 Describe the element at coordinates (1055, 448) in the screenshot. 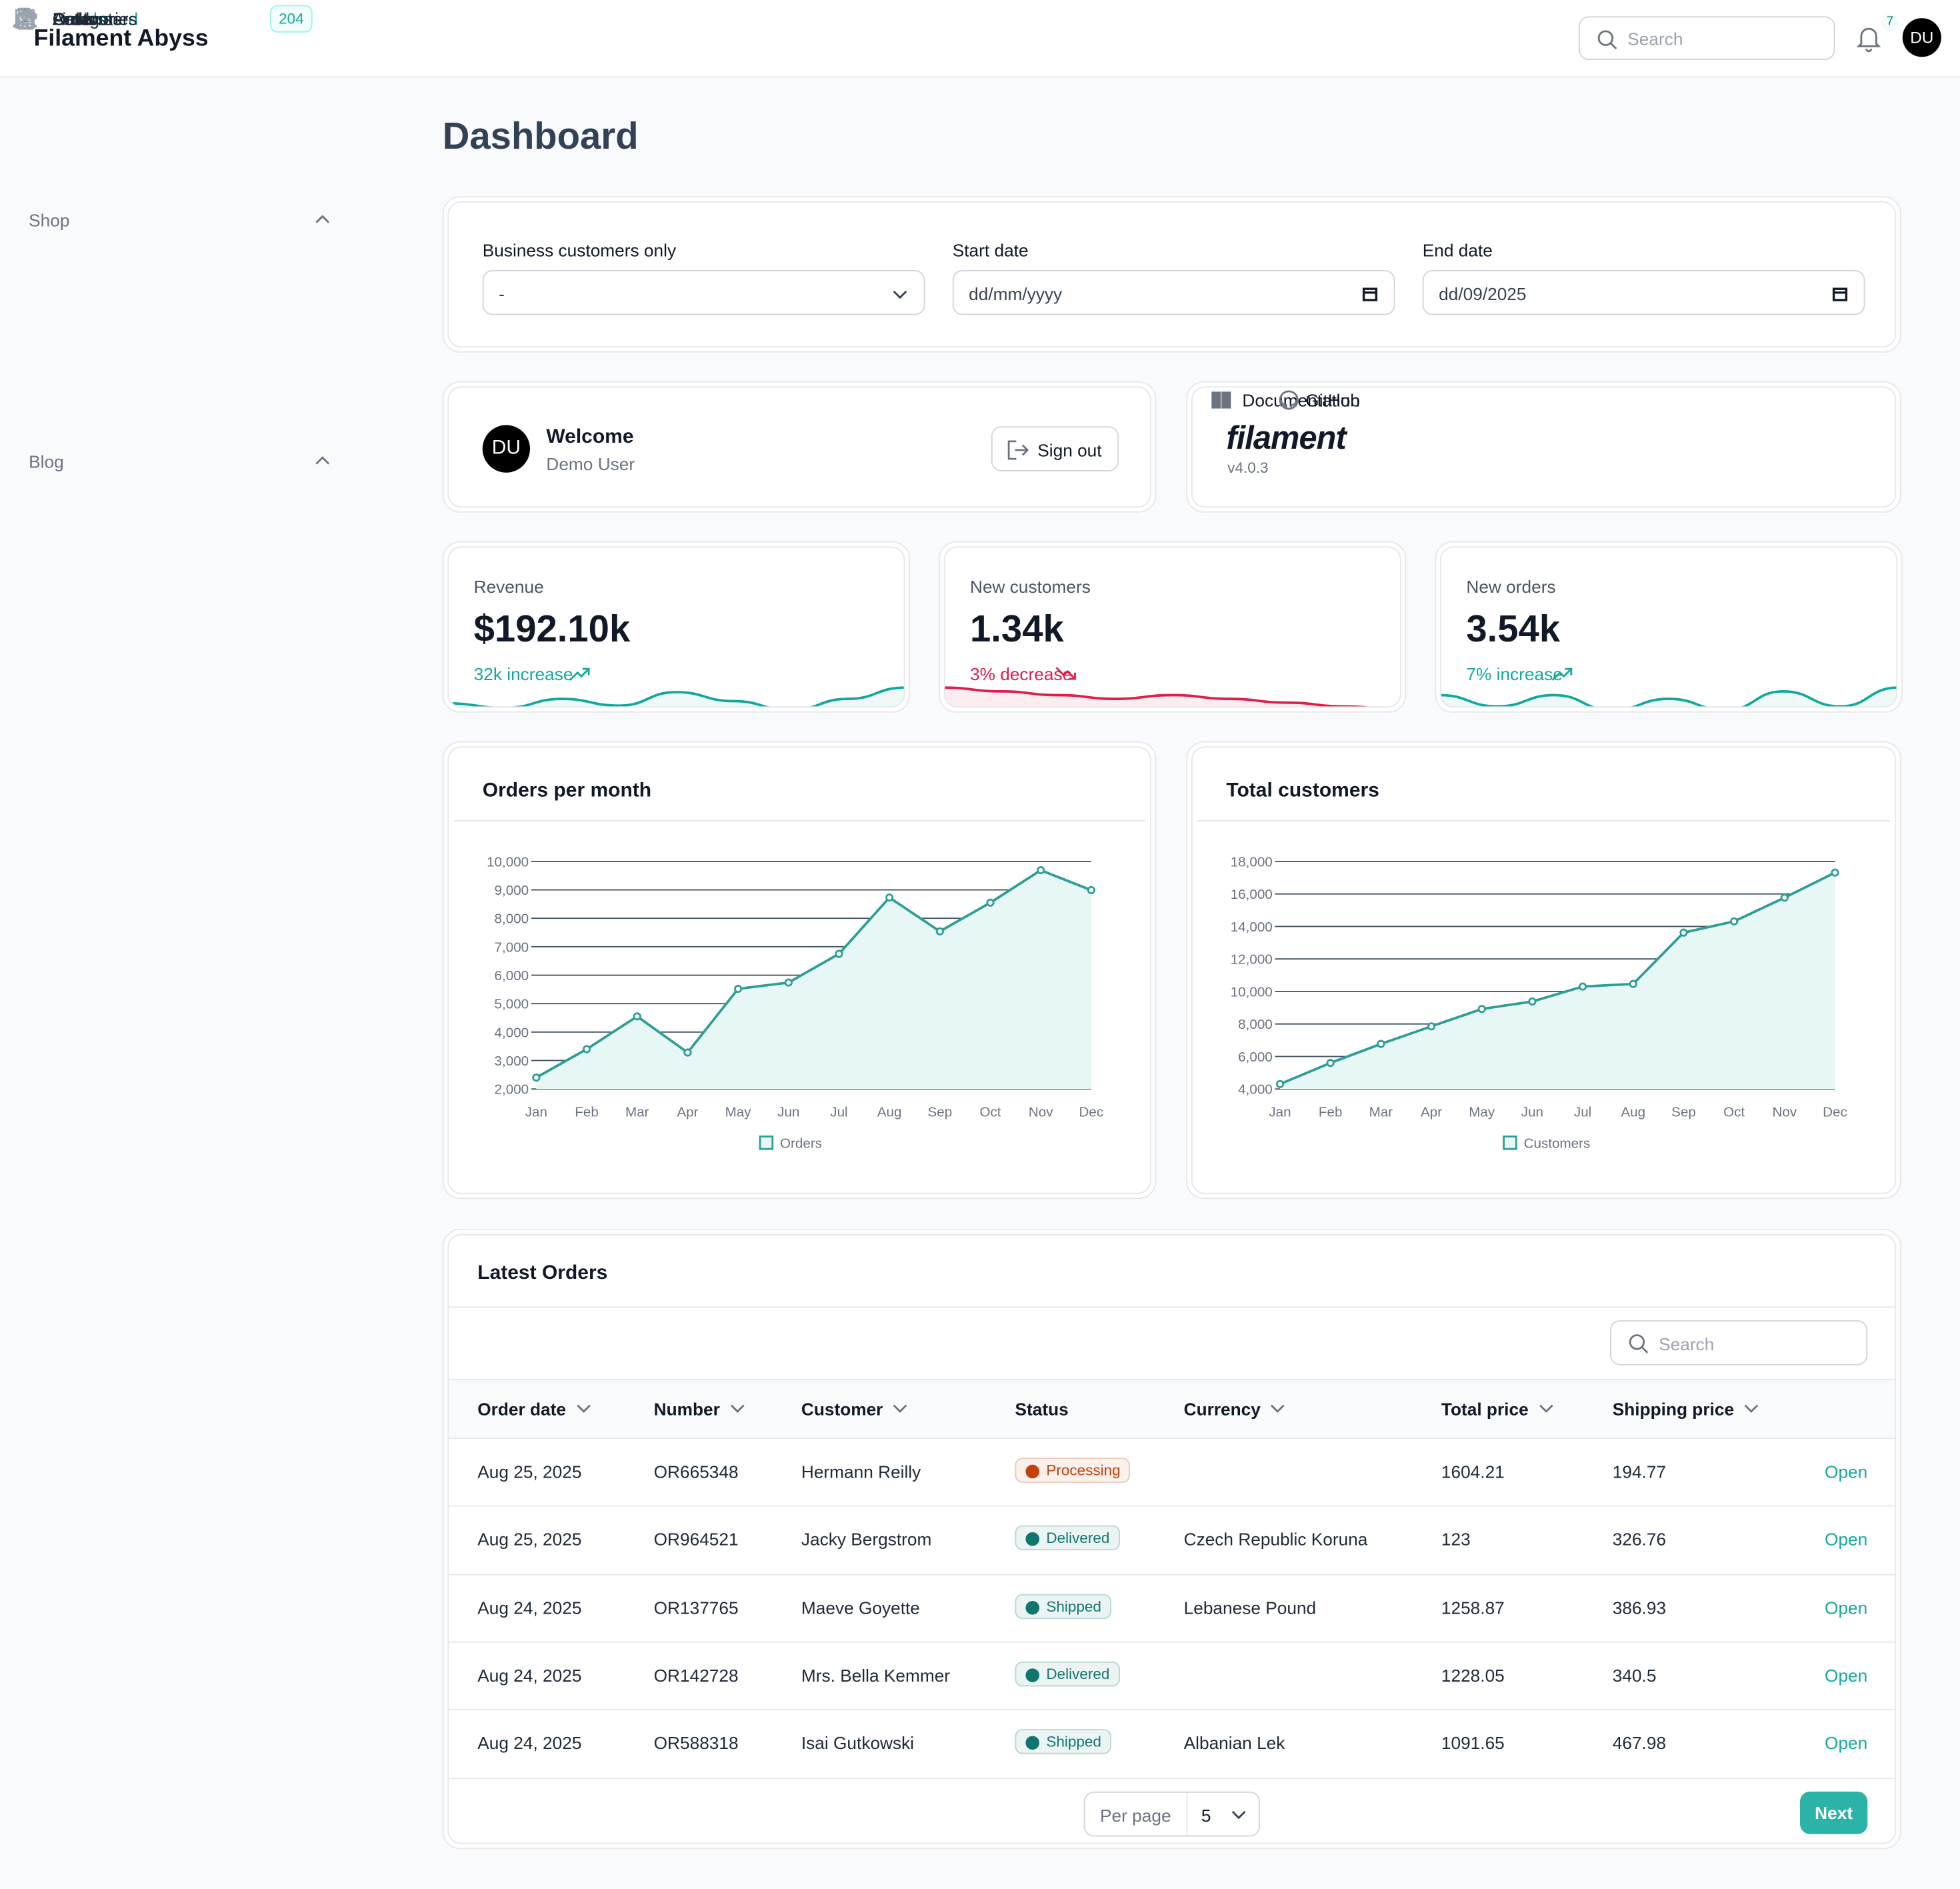

I see `sign-out-button: Sign out` at that location.